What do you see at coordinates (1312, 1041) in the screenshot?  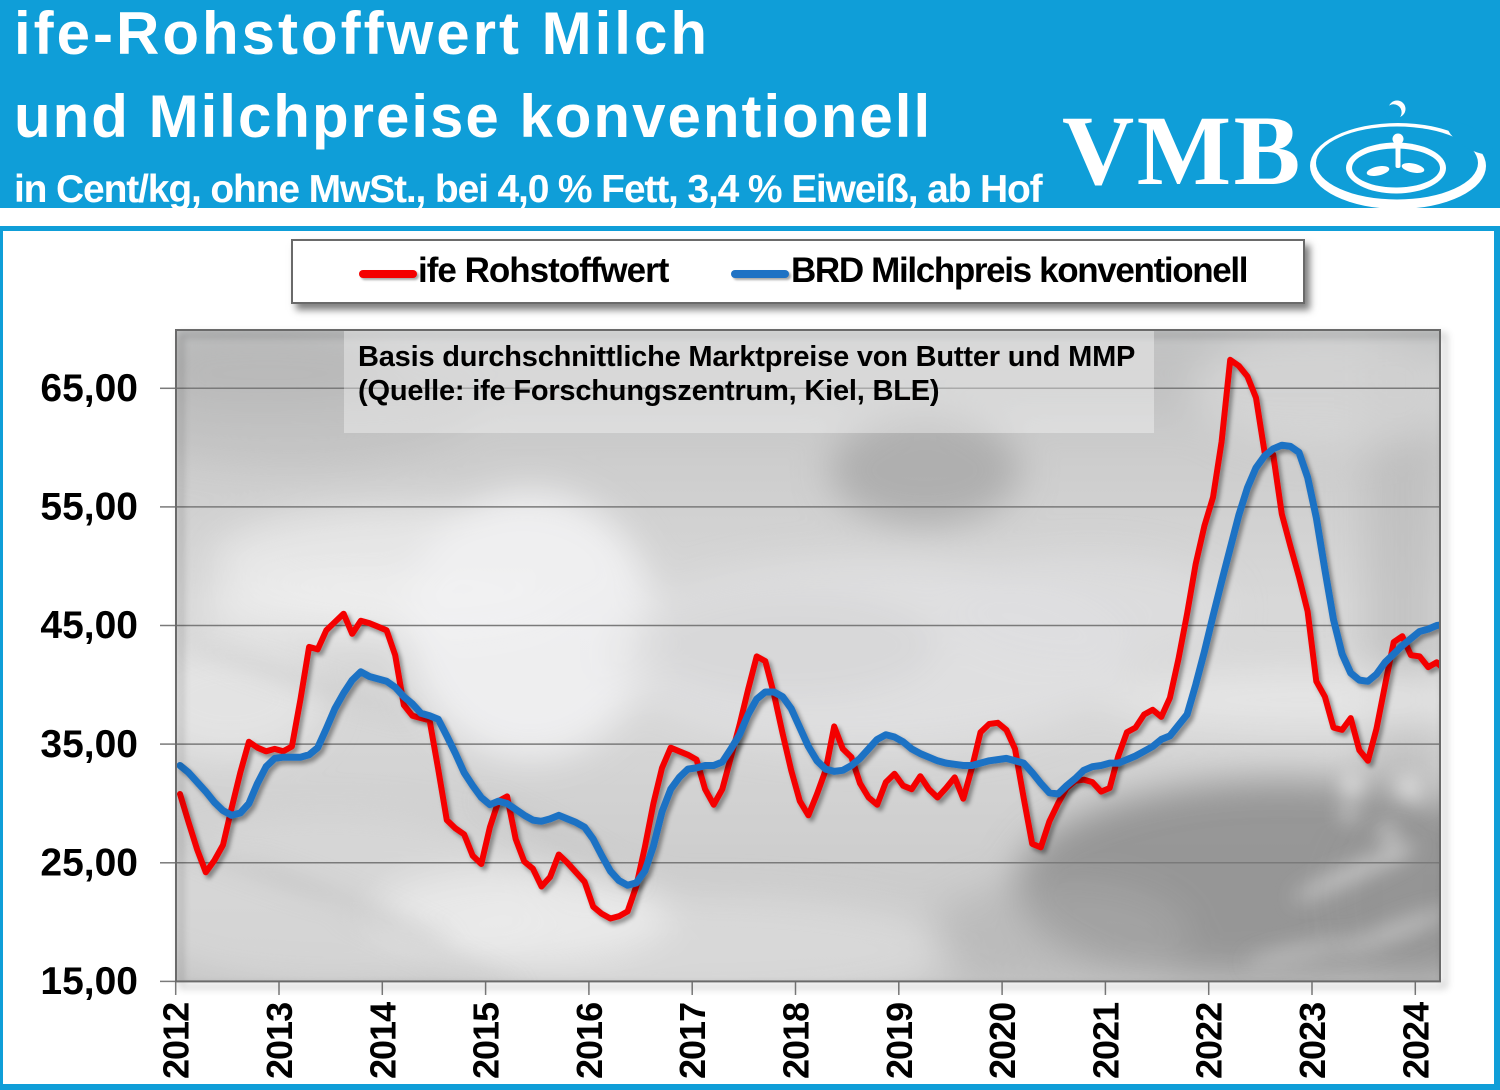 I see `svg-text: 2023` at bounding box center [1312, 1041].